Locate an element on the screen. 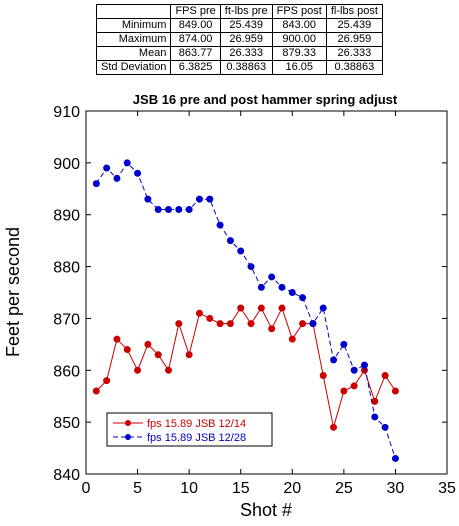 Image resolution: width=459 pixels, height=526 pixels. stats-cell: 843.00 is located at coordinates (299, 25).